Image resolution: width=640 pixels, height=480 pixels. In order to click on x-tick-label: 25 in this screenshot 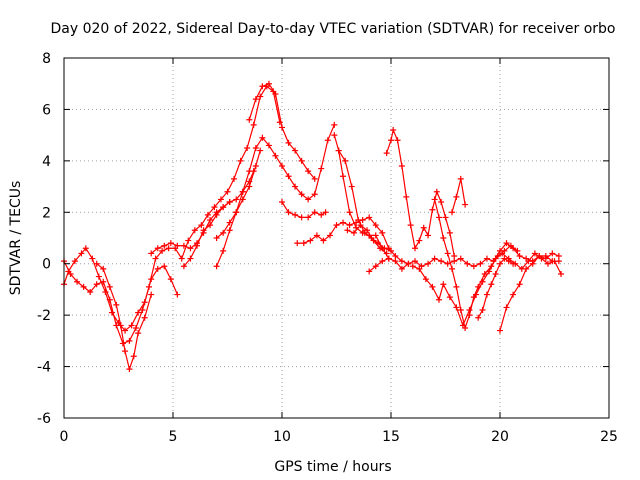, I will do `click(609, 437)`.